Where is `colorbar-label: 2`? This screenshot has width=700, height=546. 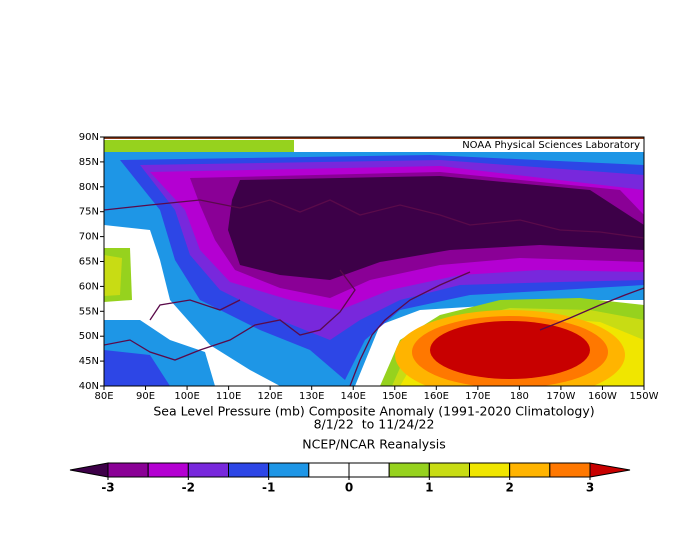 colorbar-label: 2 is located at coordinates (509, 488).